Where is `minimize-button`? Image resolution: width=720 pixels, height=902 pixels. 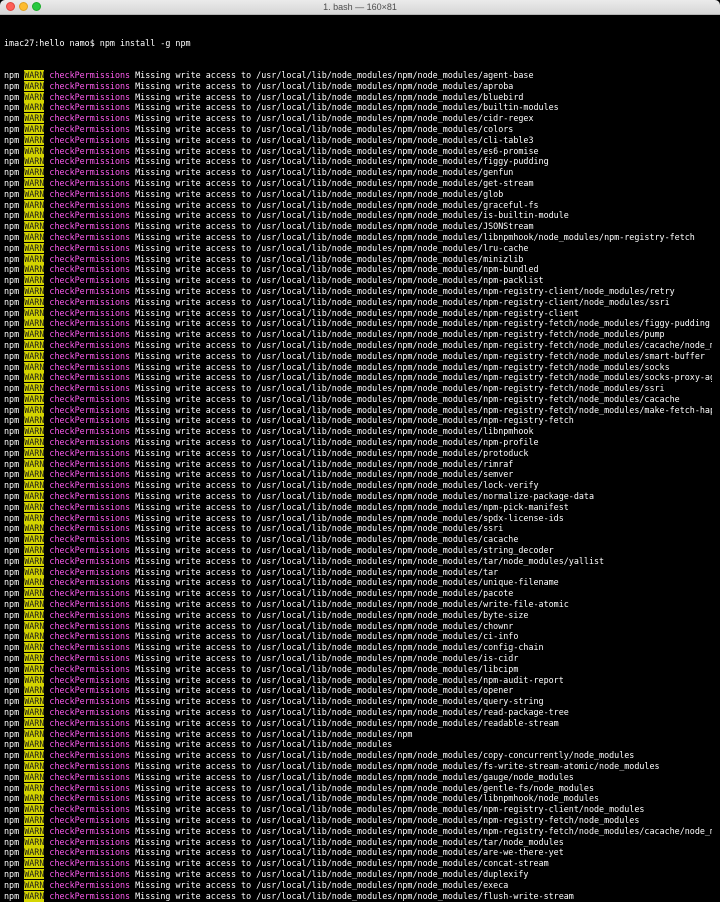
minimize-button is located at coordinates (23, 6).